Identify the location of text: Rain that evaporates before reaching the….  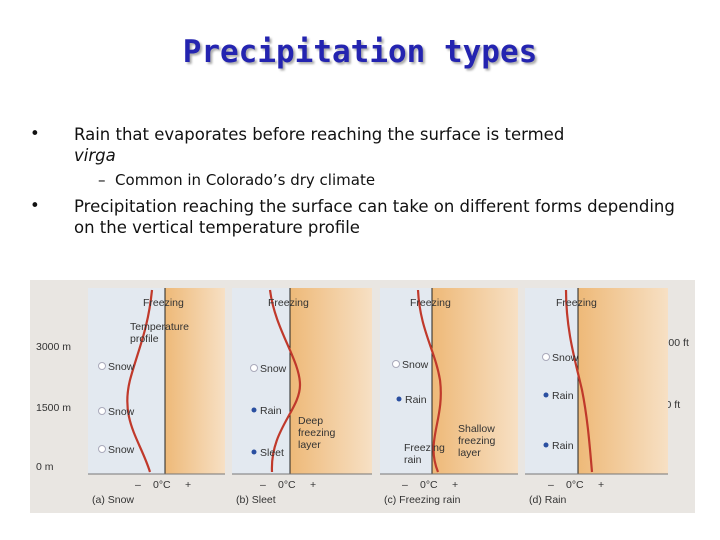
(319, 134).